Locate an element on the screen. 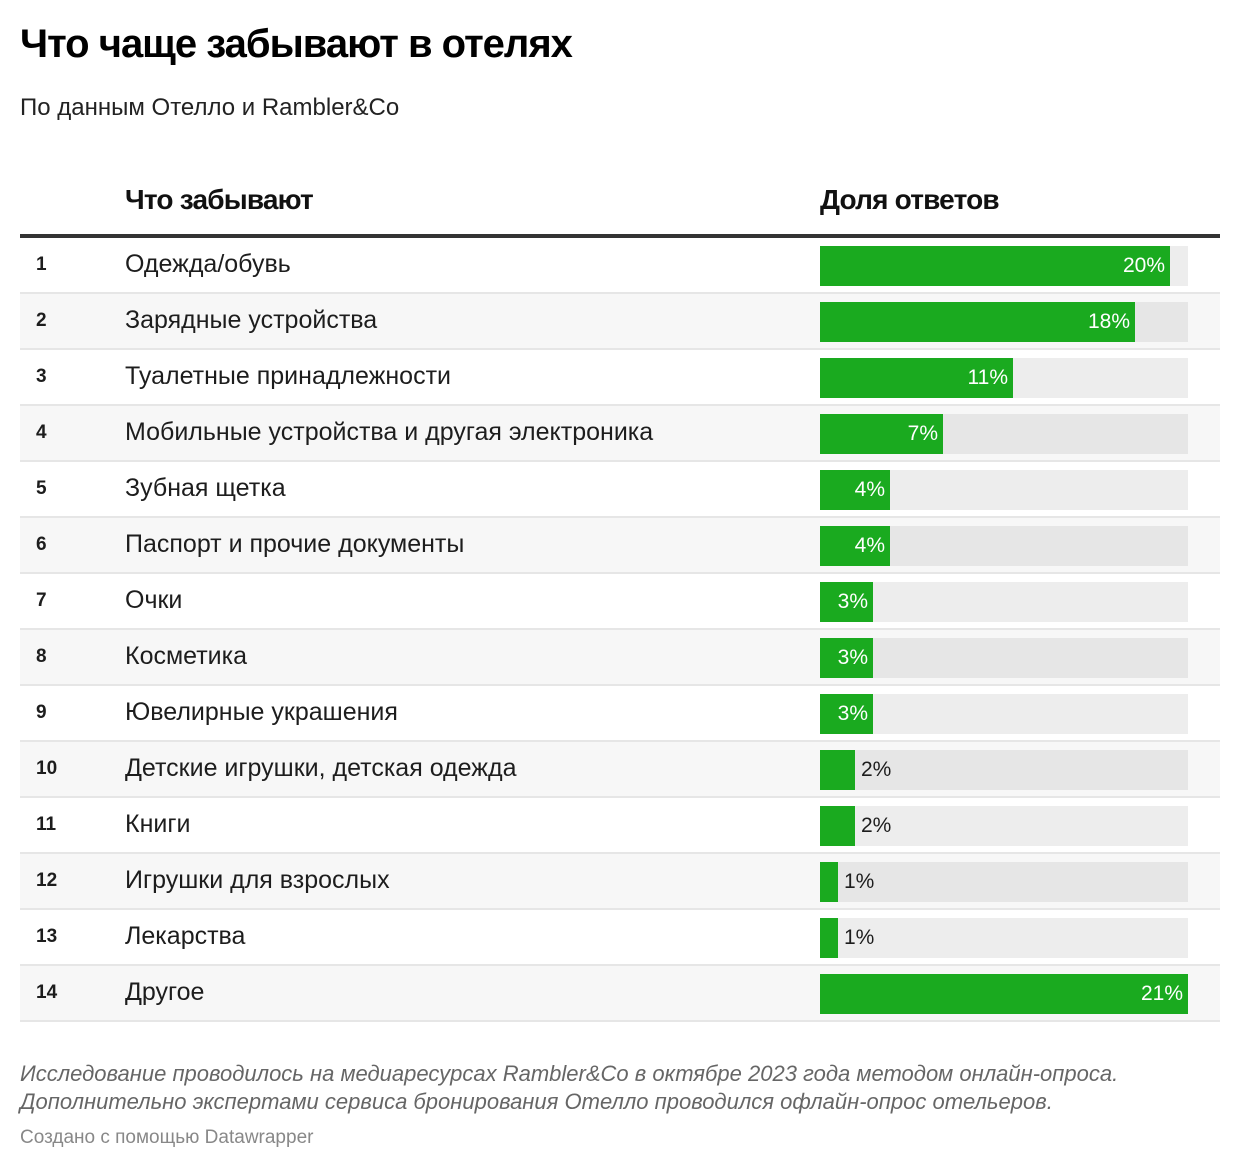  row-label: Одежда/обувь is located at coordinates (208, 264).